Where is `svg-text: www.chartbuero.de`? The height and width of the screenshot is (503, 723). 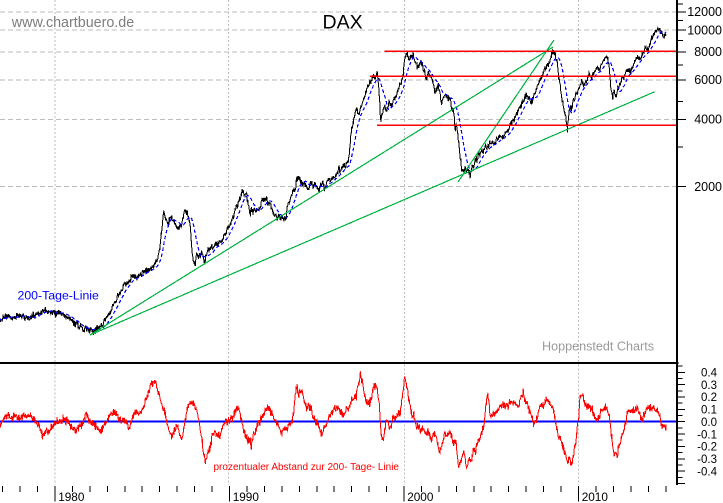 svg-text: www.chartbuero.de is located at coordinates (72, 23).